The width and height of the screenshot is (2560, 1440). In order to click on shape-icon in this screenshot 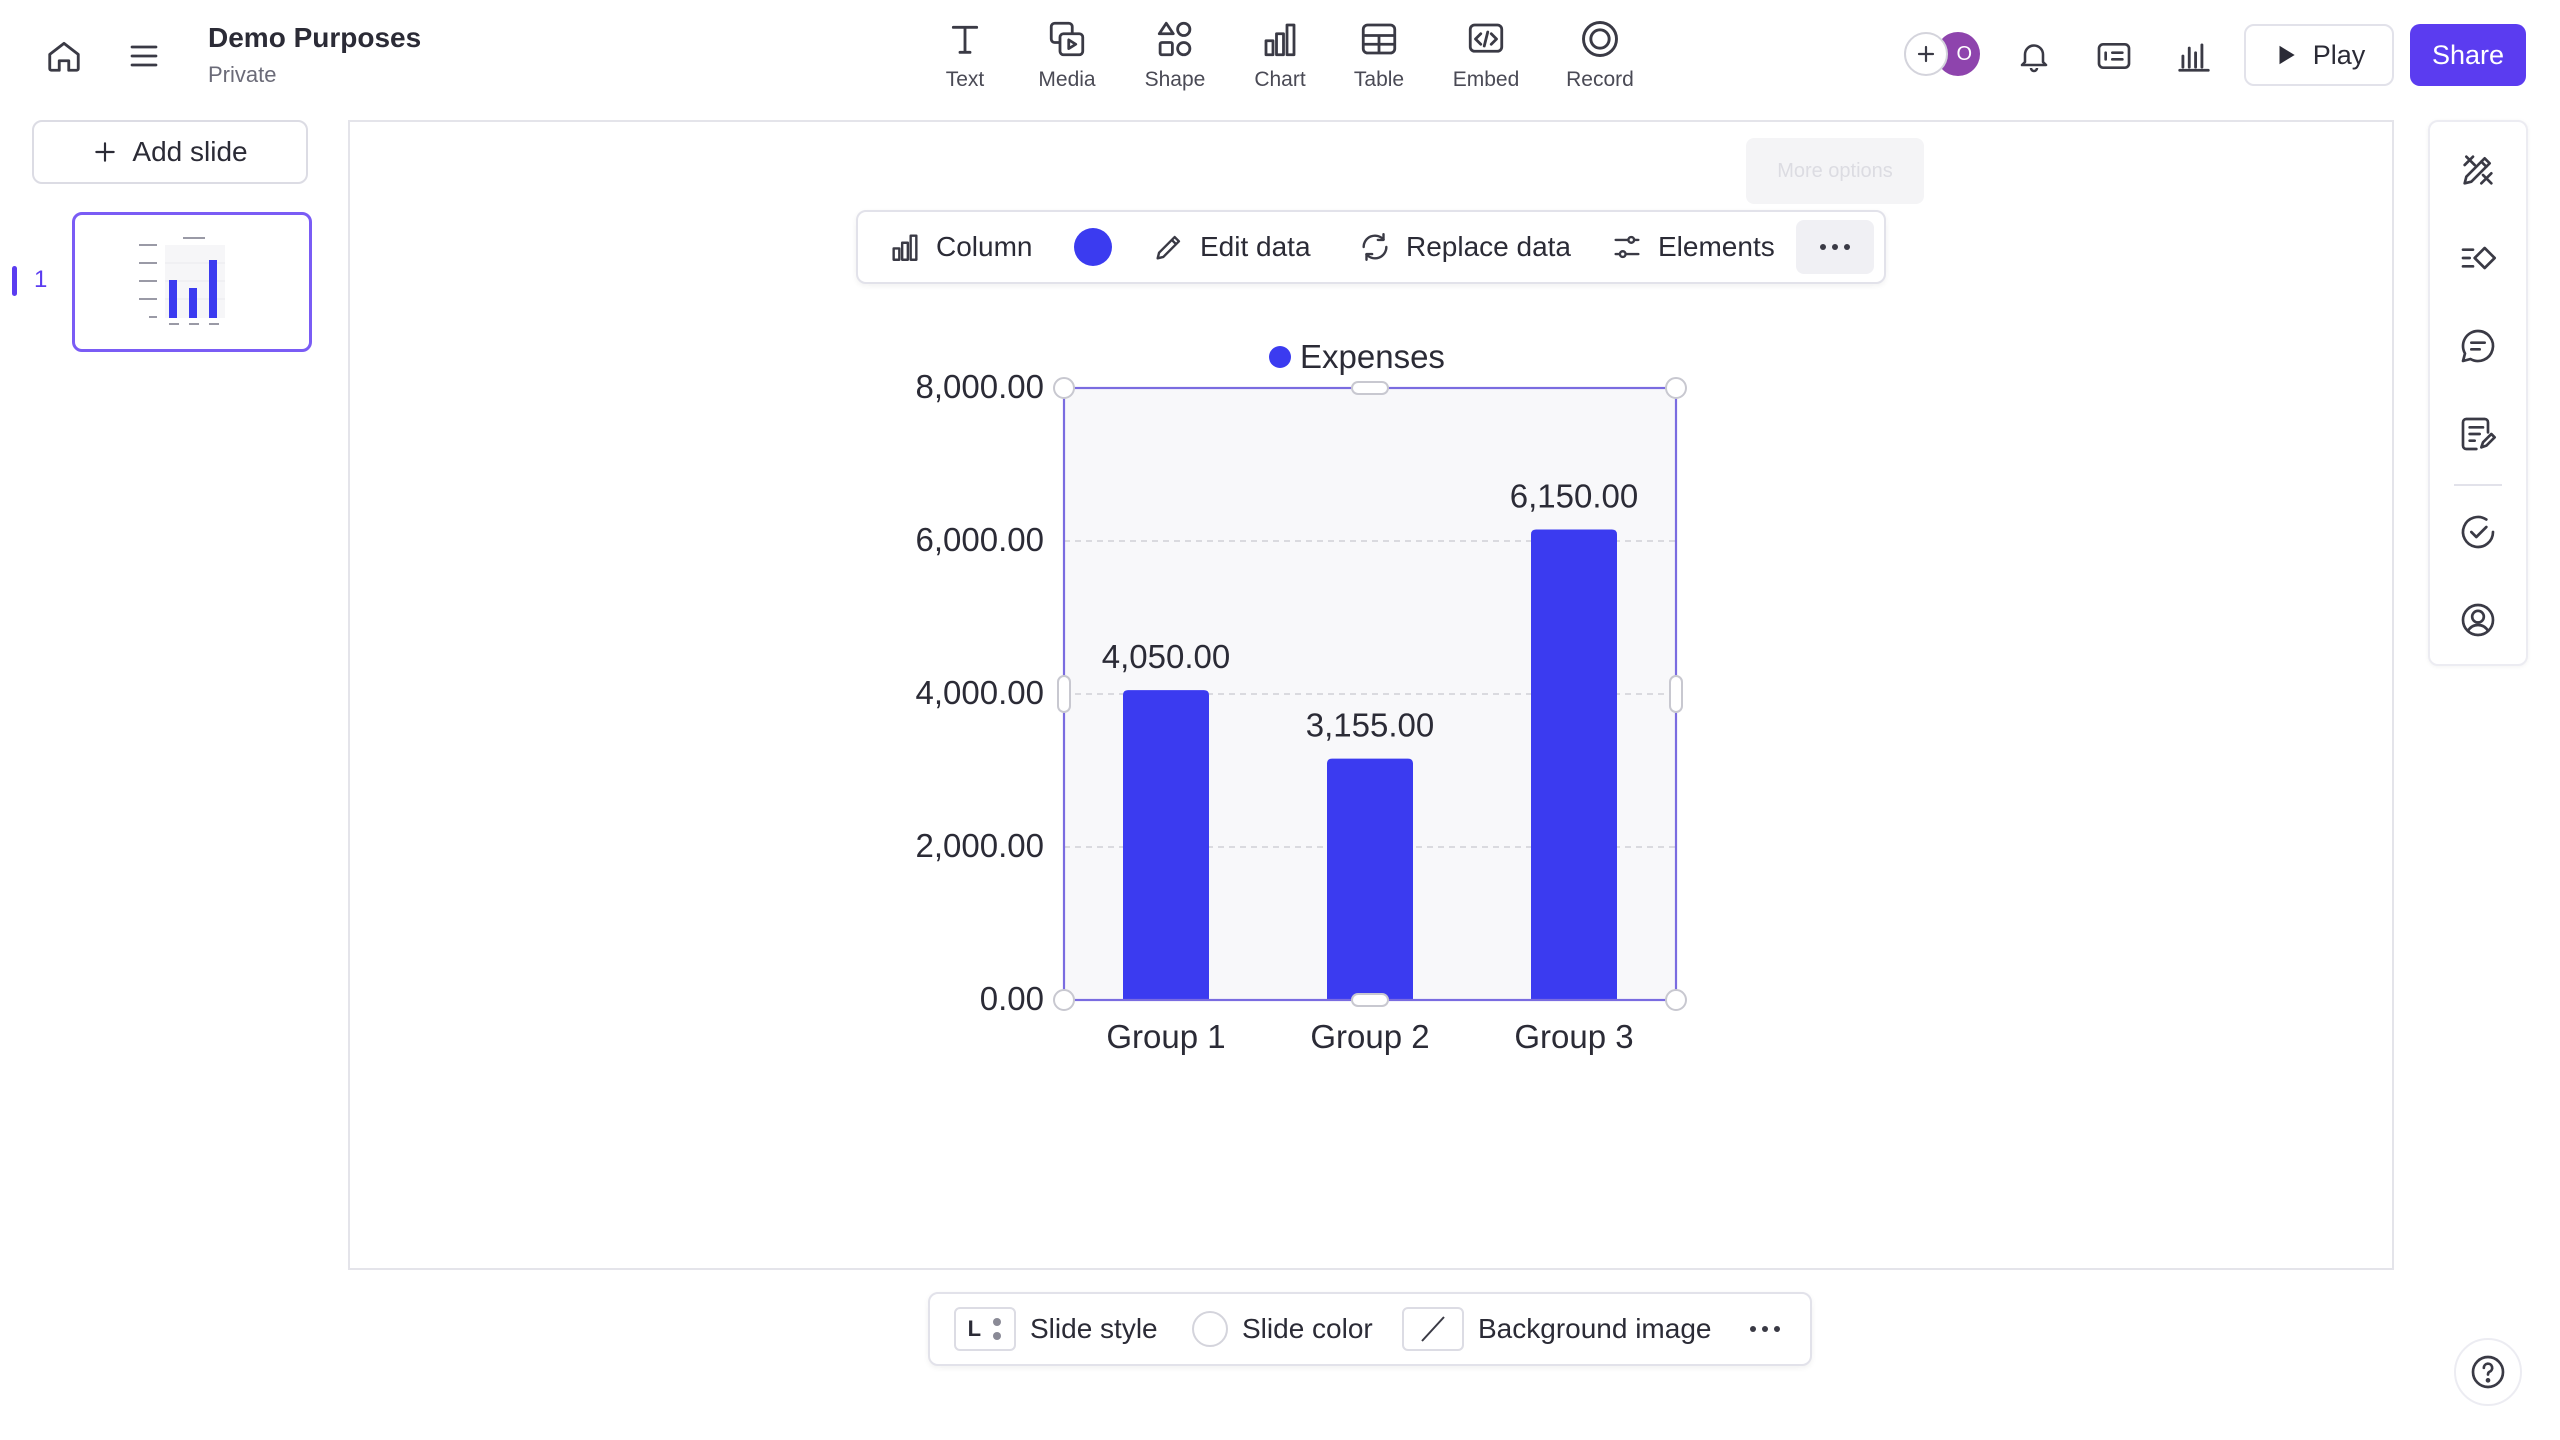, I will do `click(1174, 39)`.